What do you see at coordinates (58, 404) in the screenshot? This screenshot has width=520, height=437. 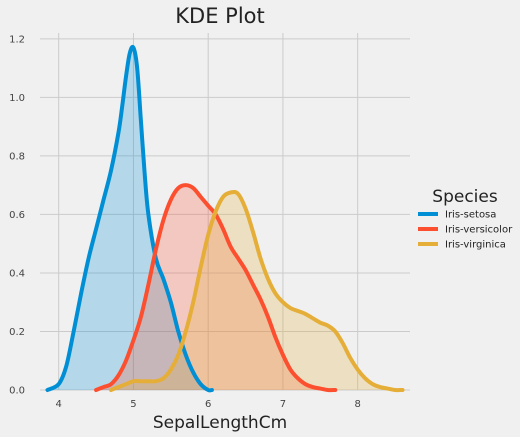 I see `x-tick-label: 4` at bounding box center [58, 404].